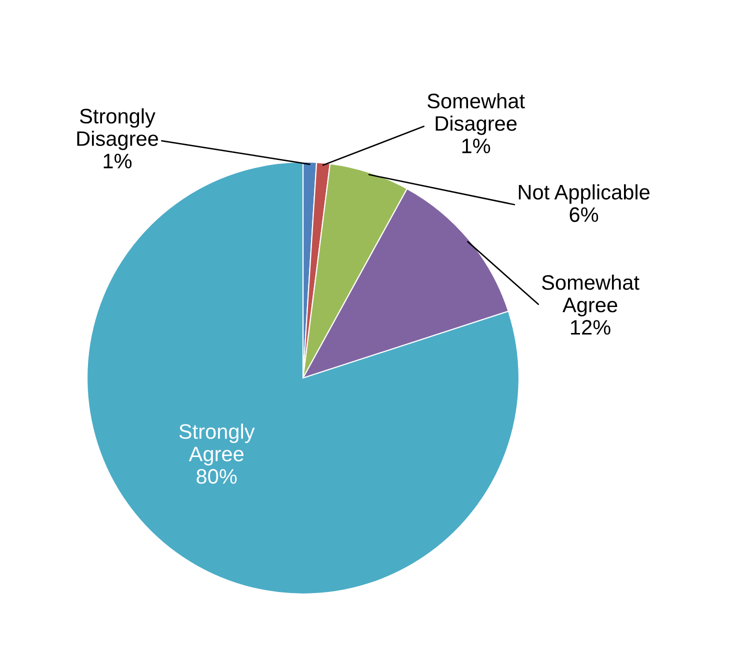 The image size is (743, 646). Describe the element at coordinates (584, 194) in the screenshot. I see `slice-label: Not Applicable` at that location.